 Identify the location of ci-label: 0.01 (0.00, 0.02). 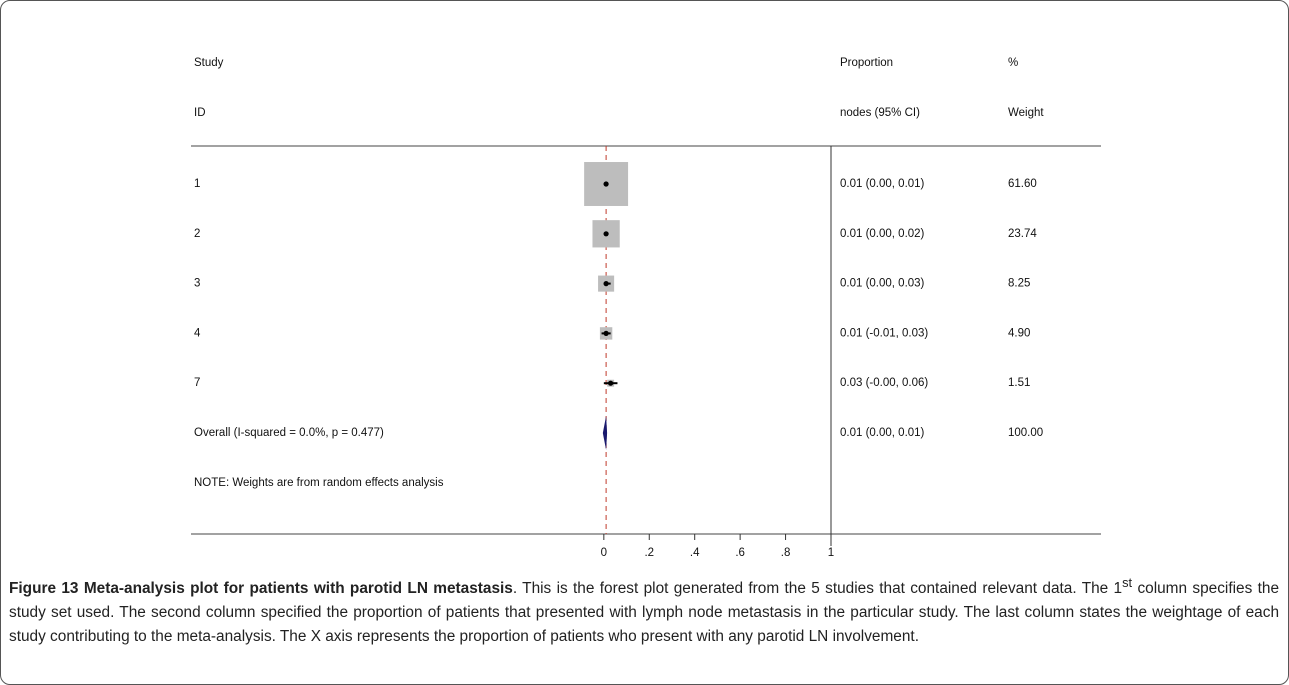
(882, 234).